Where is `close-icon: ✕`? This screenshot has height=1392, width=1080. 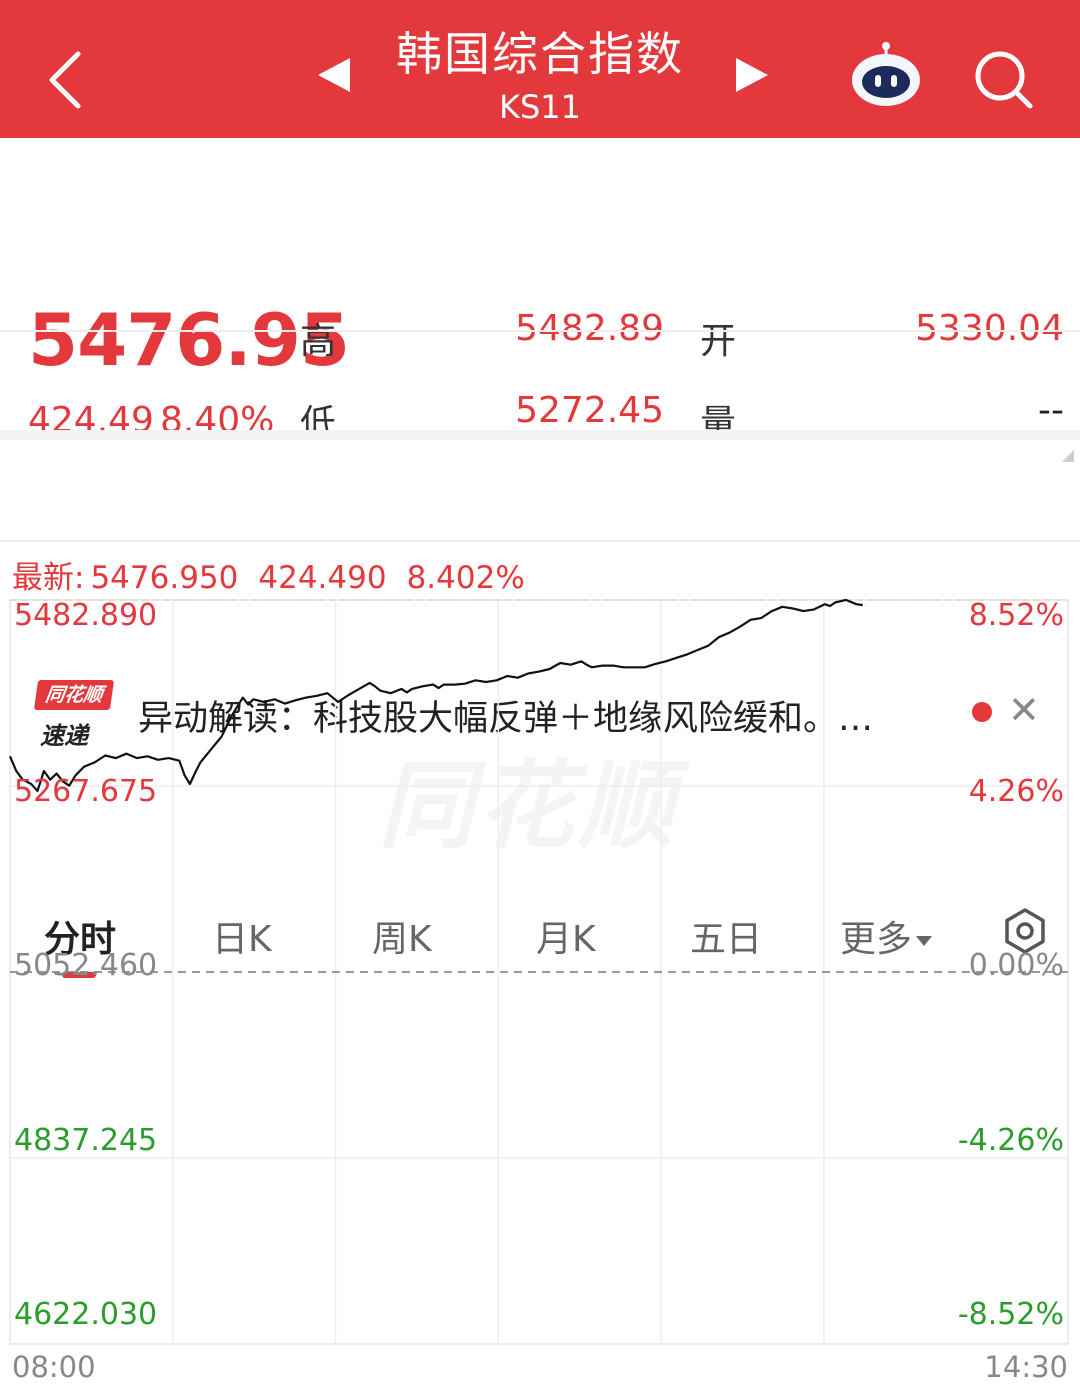 close-icon: ✕ is located at coordinates (1024, 710).